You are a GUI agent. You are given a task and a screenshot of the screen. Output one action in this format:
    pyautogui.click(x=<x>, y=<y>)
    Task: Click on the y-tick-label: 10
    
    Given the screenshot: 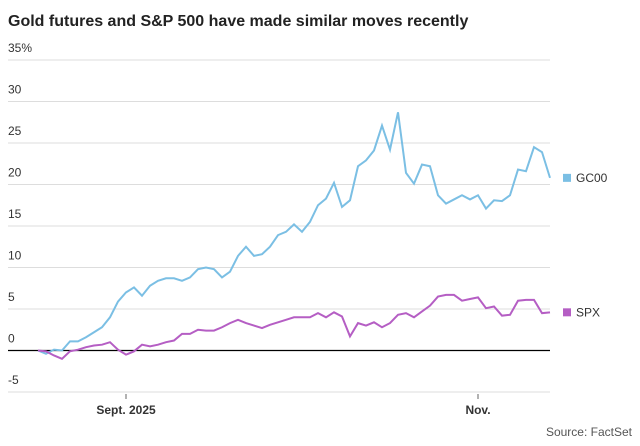 What is the action you would take?
    pyautogui.click(x=15, y=256)
    